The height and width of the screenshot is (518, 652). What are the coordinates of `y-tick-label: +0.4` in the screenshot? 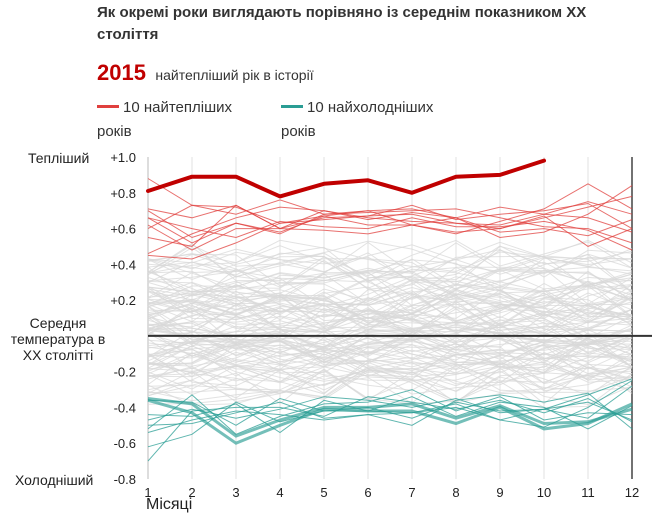 It's located at (123, 264).